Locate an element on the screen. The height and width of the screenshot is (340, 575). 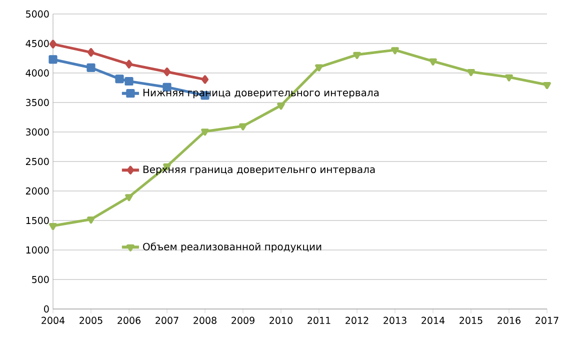
y-tick-label: 1000 is located at coordinates (37, 250).